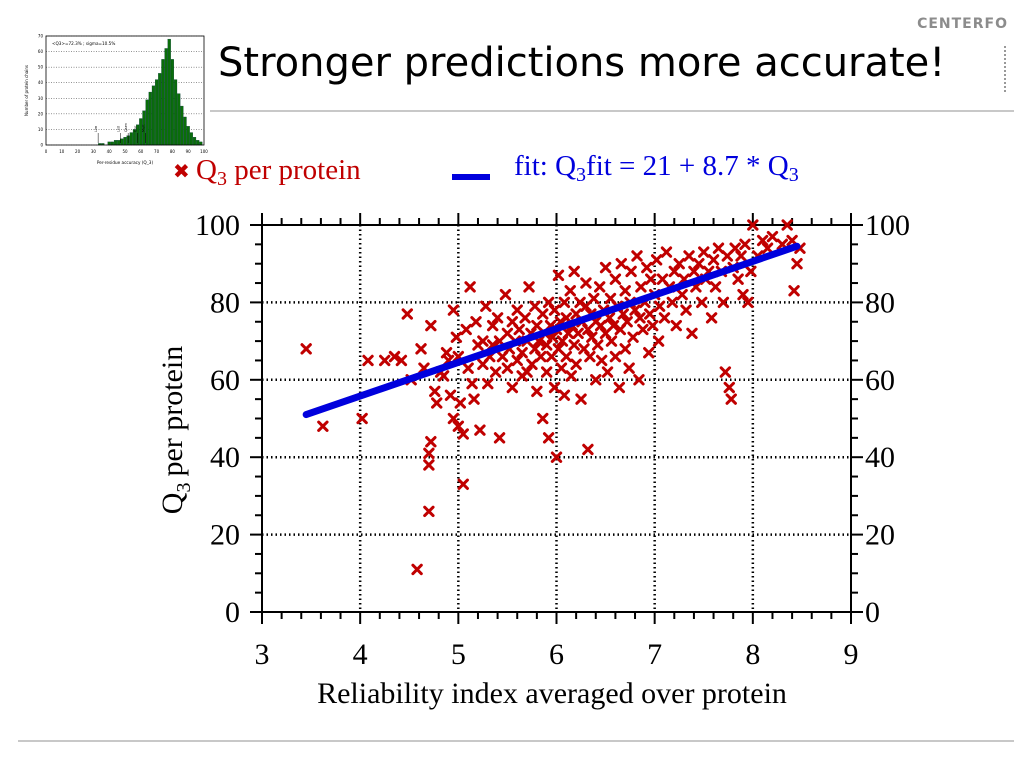  What do you see at coordinates (157, 151) in the screenshot?
I see `thumb-x-tick-label: 70` at bounding box center [157, 151].